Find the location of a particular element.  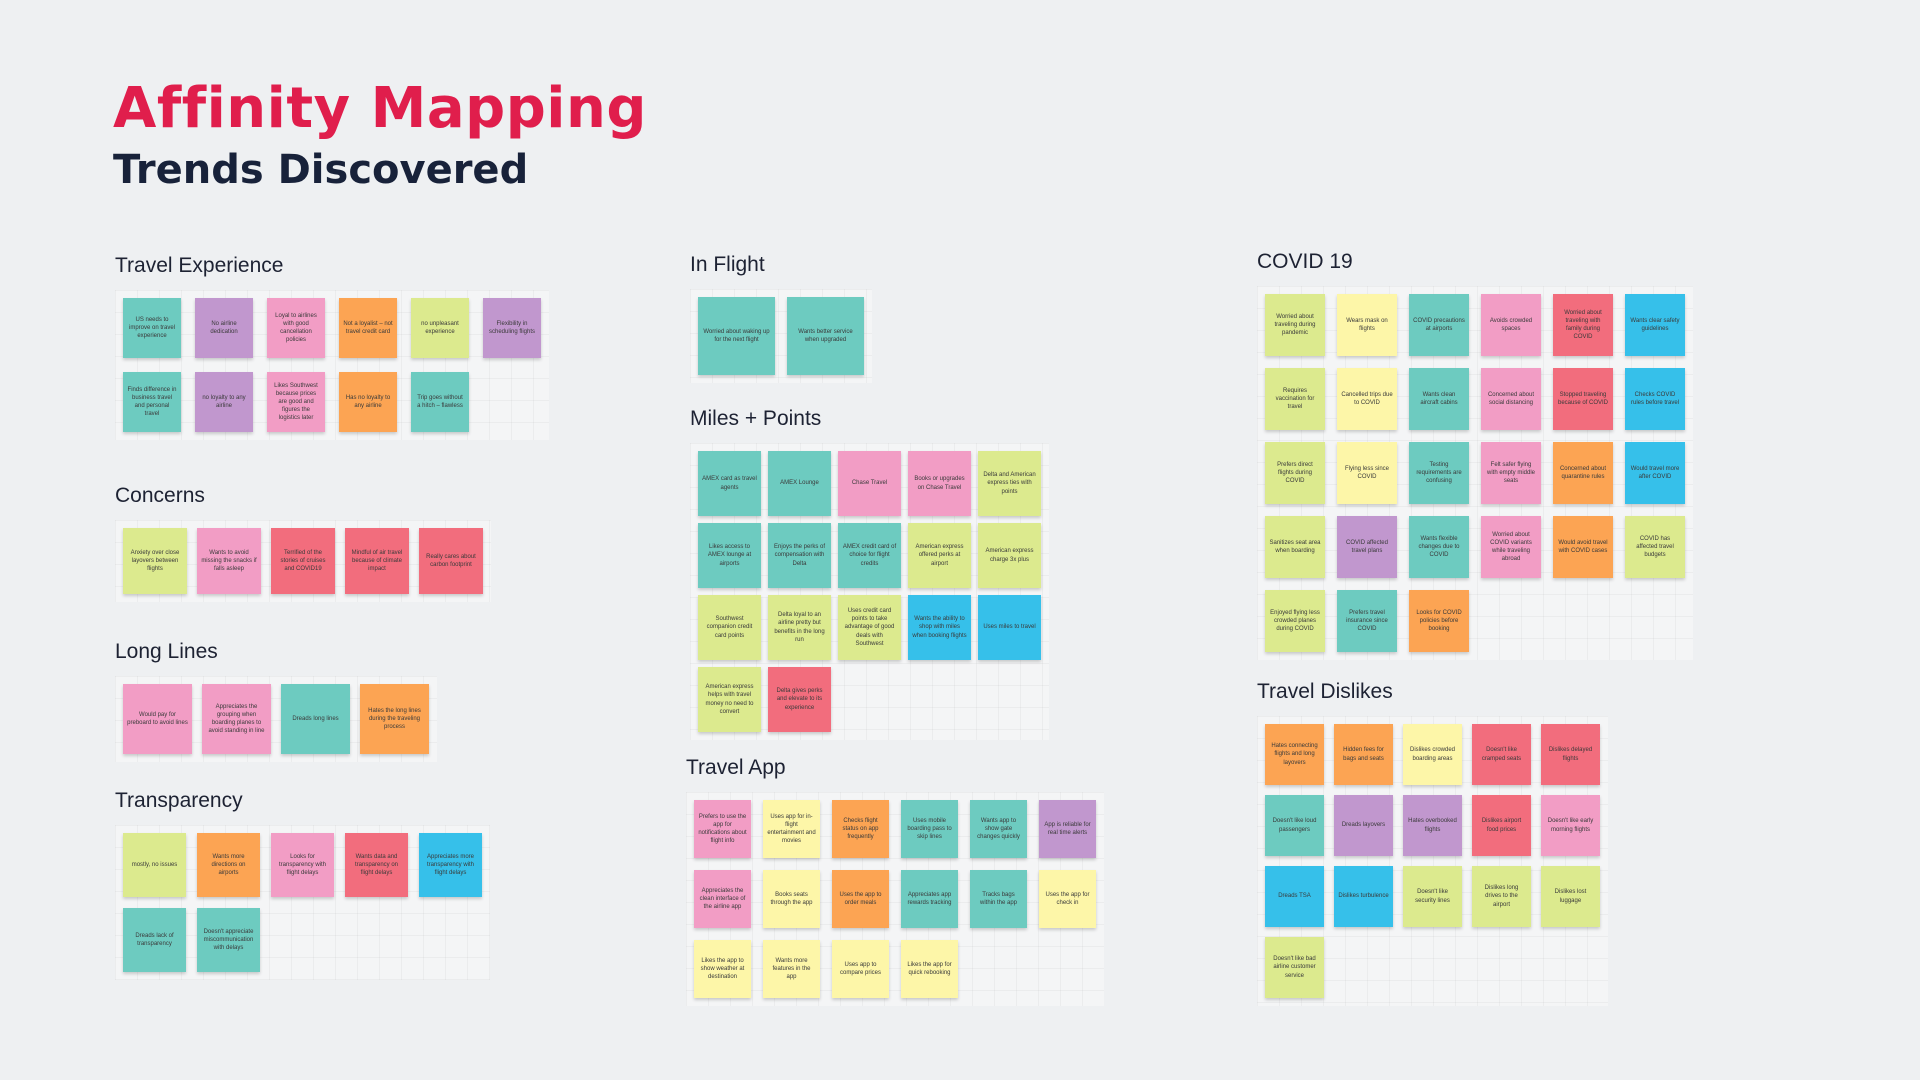

sticky-note: Hates overbooked flights is located at coordinates (1432, 825).